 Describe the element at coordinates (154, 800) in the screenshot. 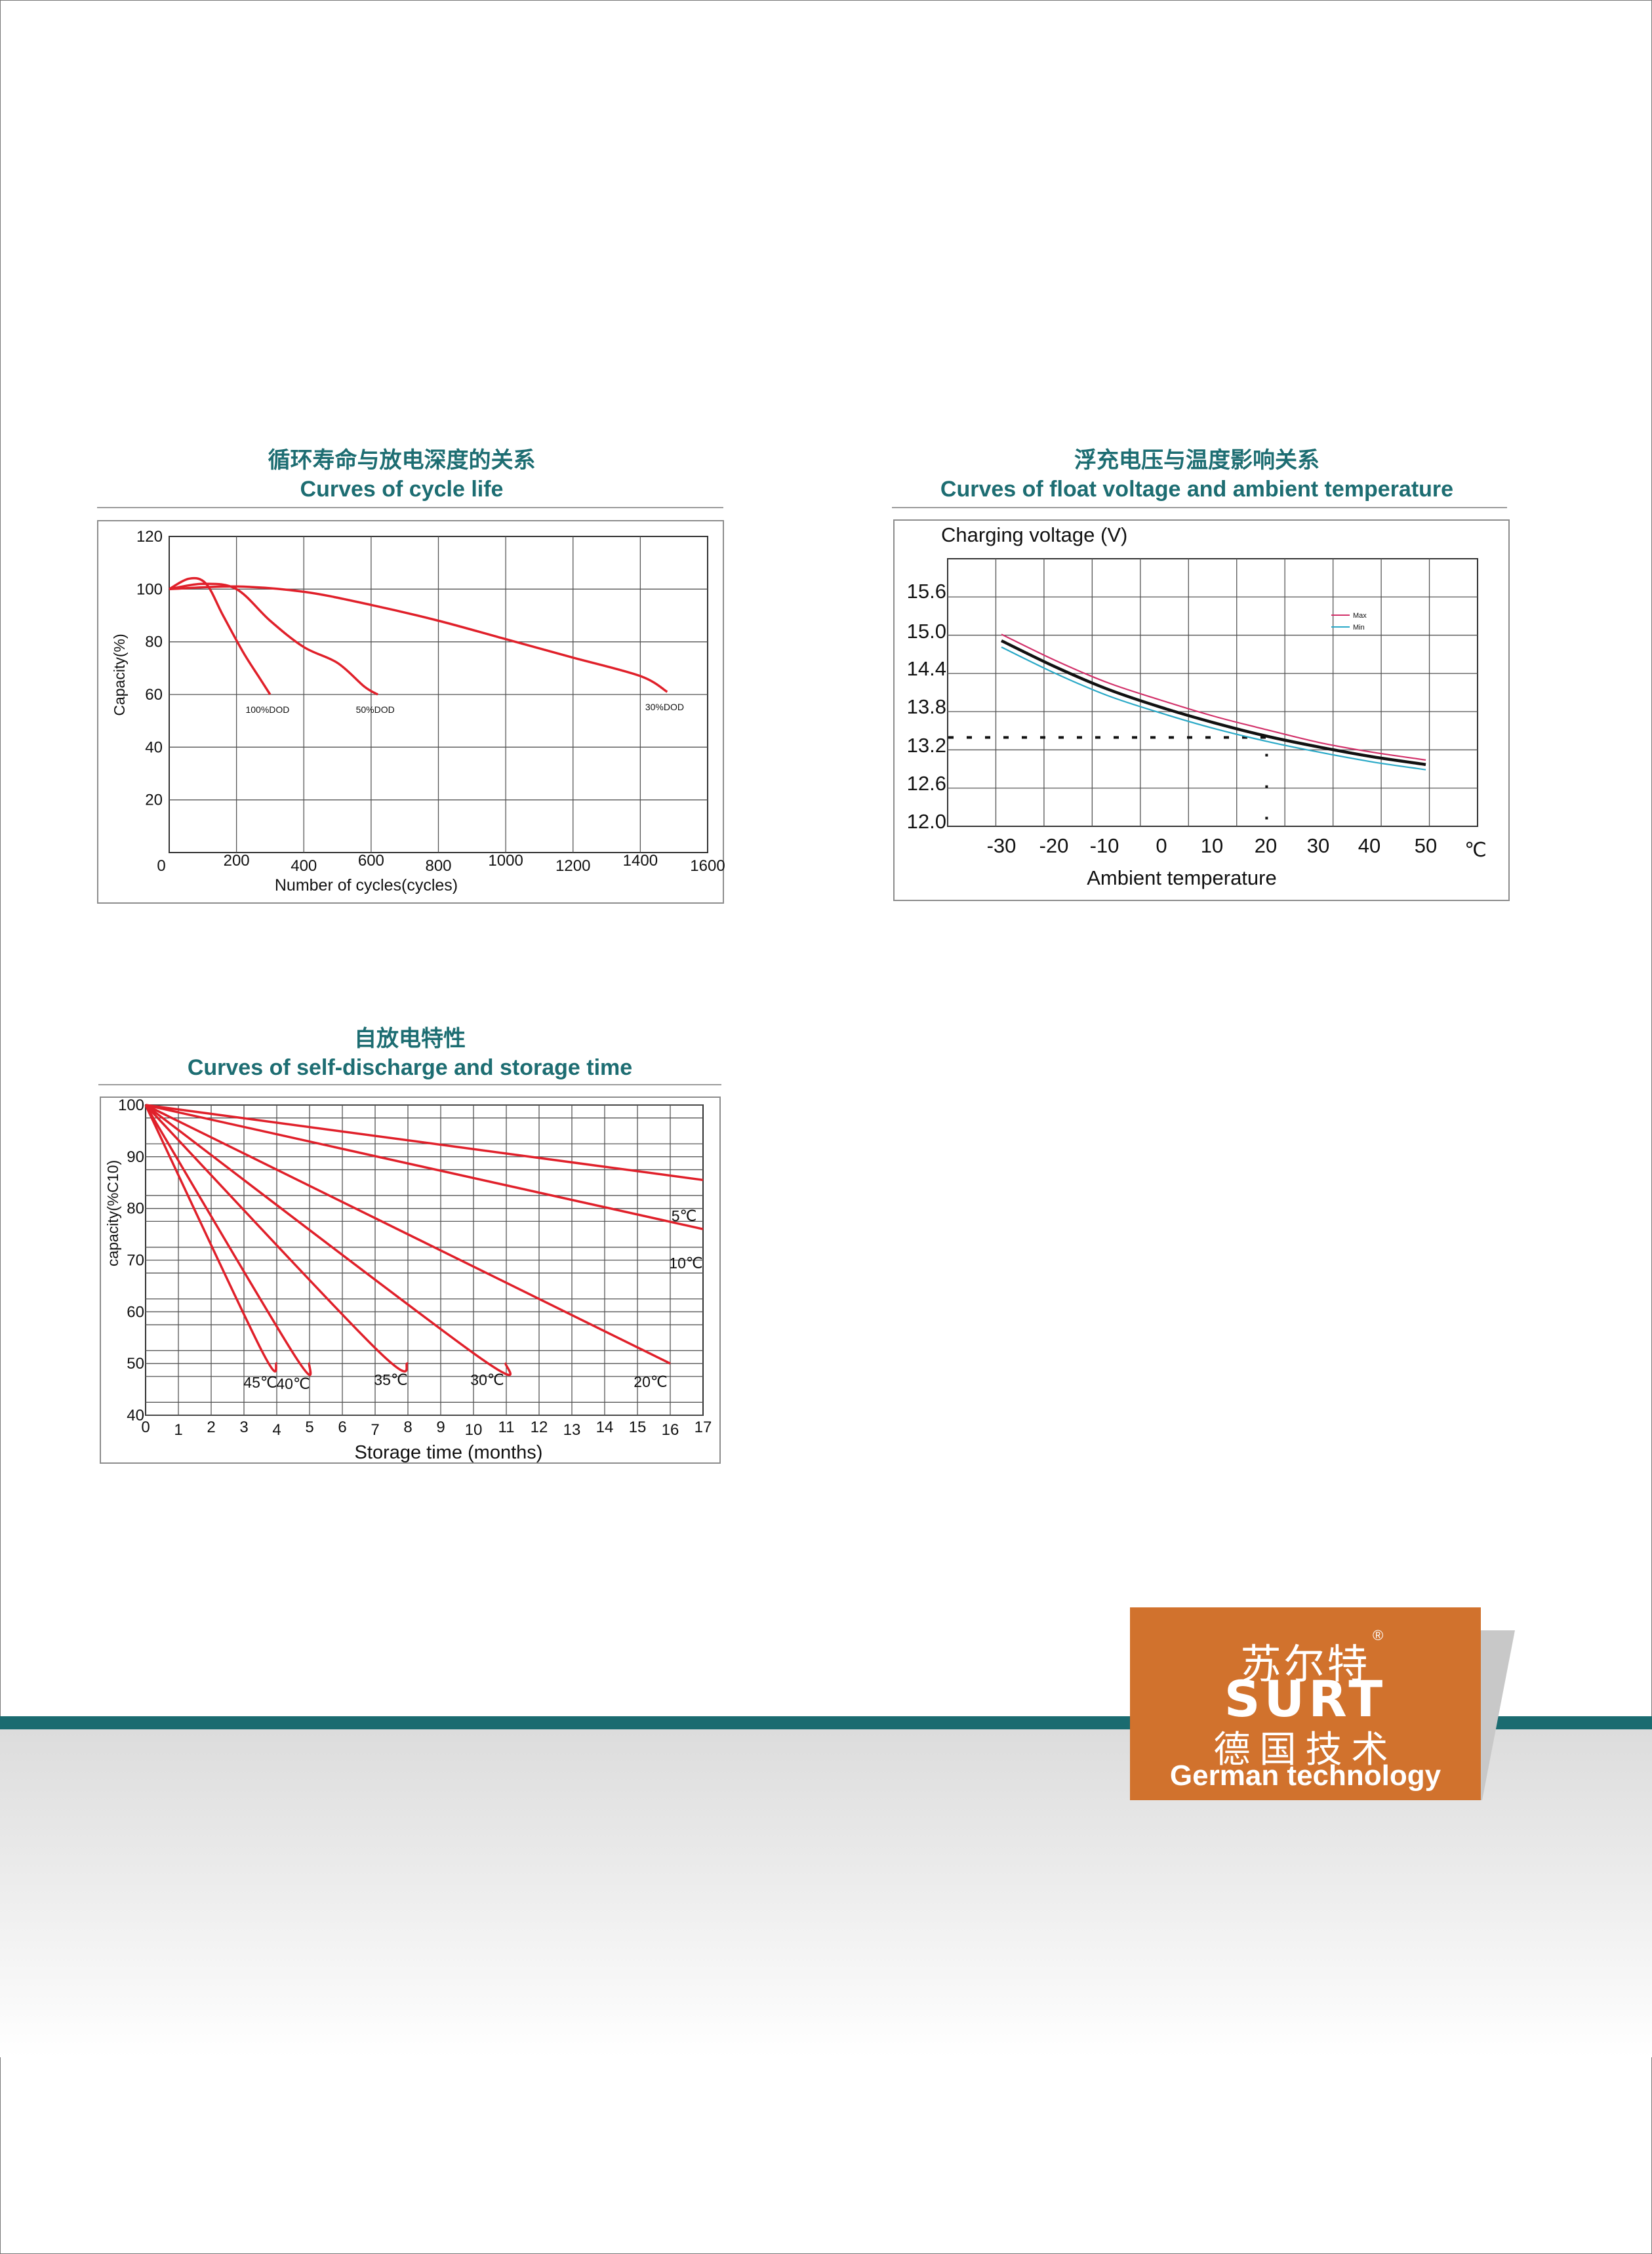

I see `c1-y-tick-0: 20` at that location.